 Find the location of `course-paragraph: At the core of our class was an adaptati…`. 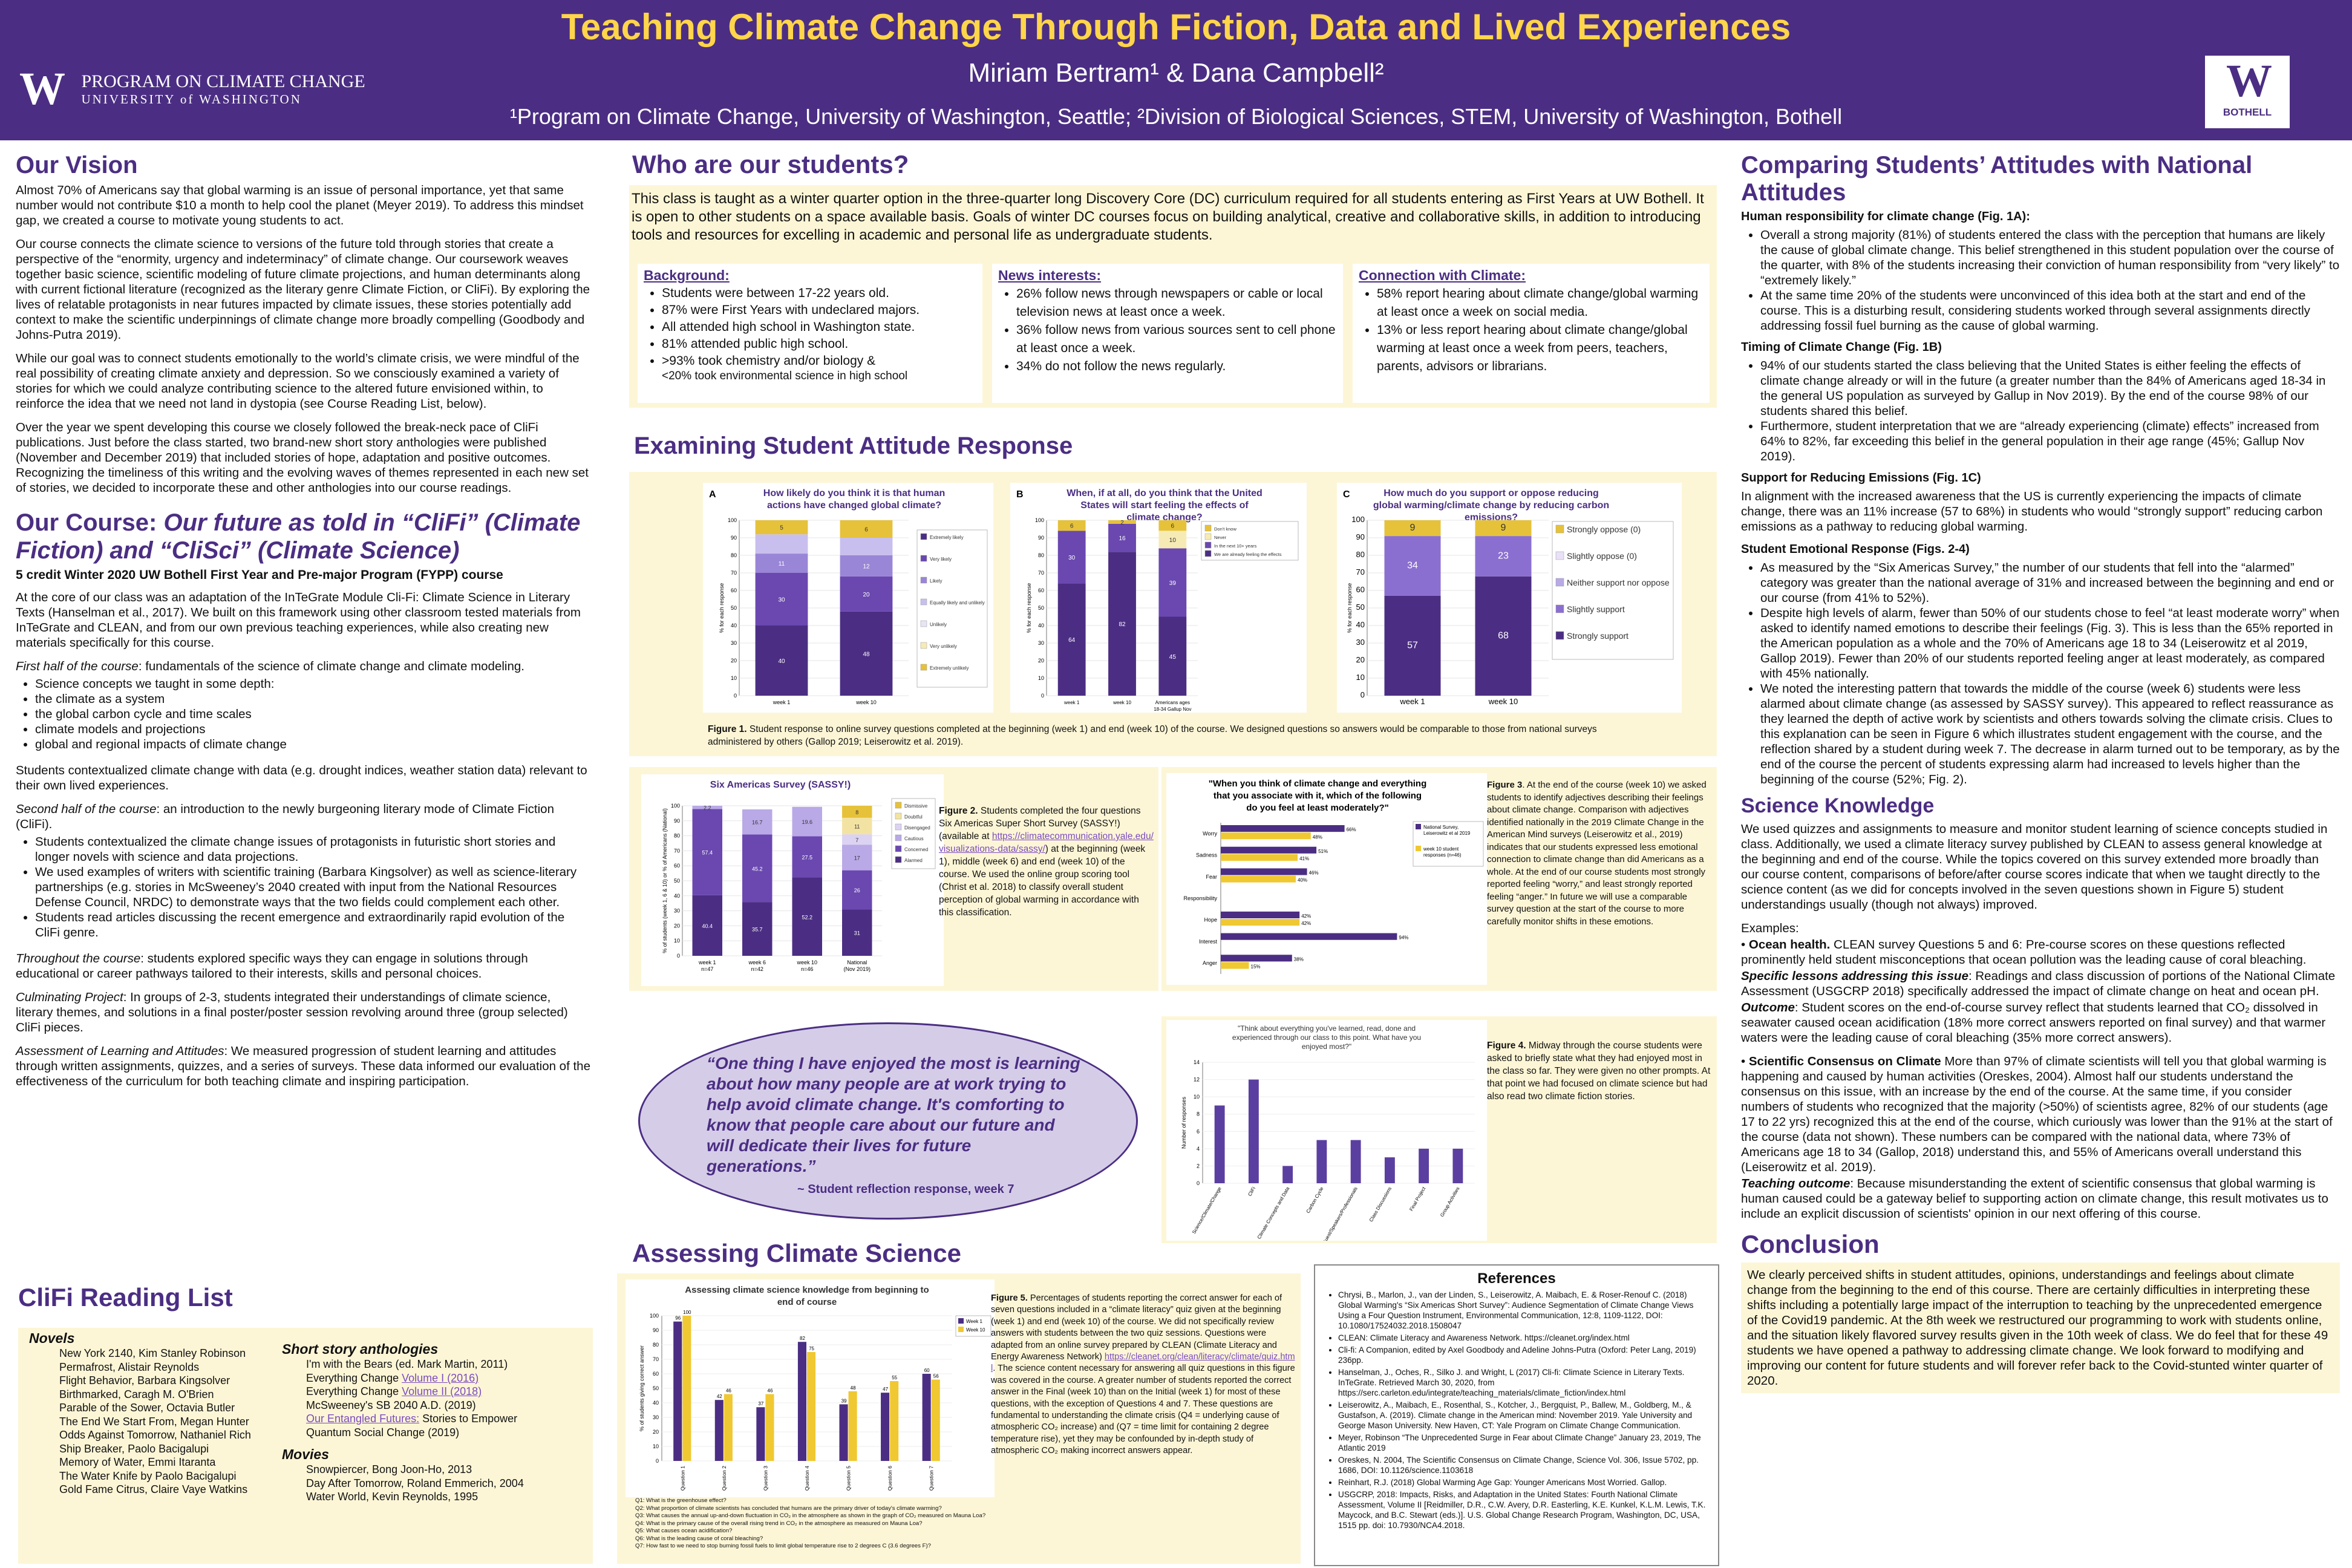

course-paragraph: At the core of our class was an adaptati… is located at coordinates (298, 620).